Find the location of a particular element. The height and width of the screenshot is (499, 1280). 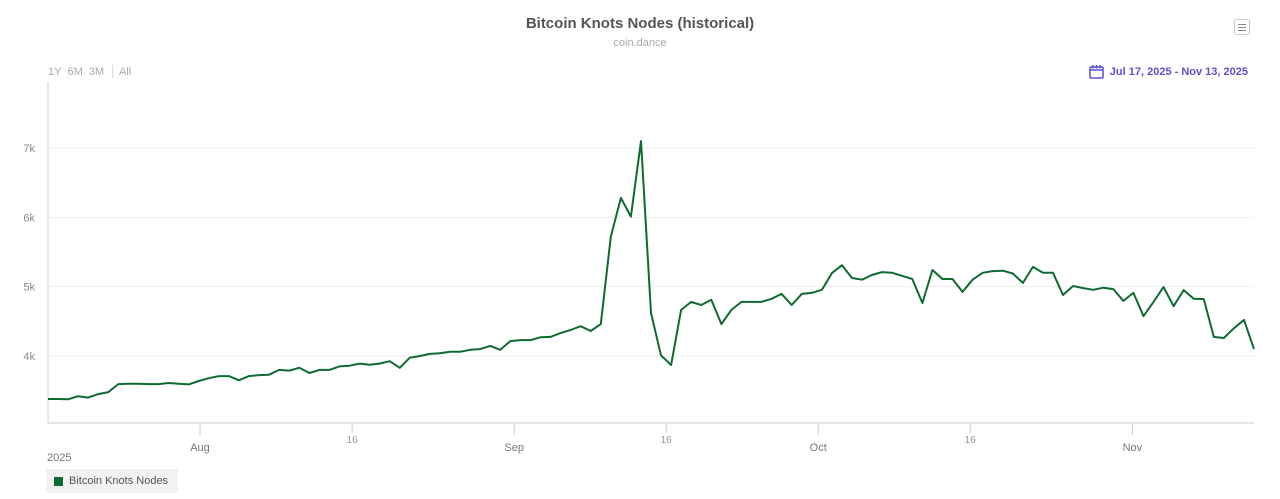

y-tick-label: 6k is located at coordinates (29, 218).